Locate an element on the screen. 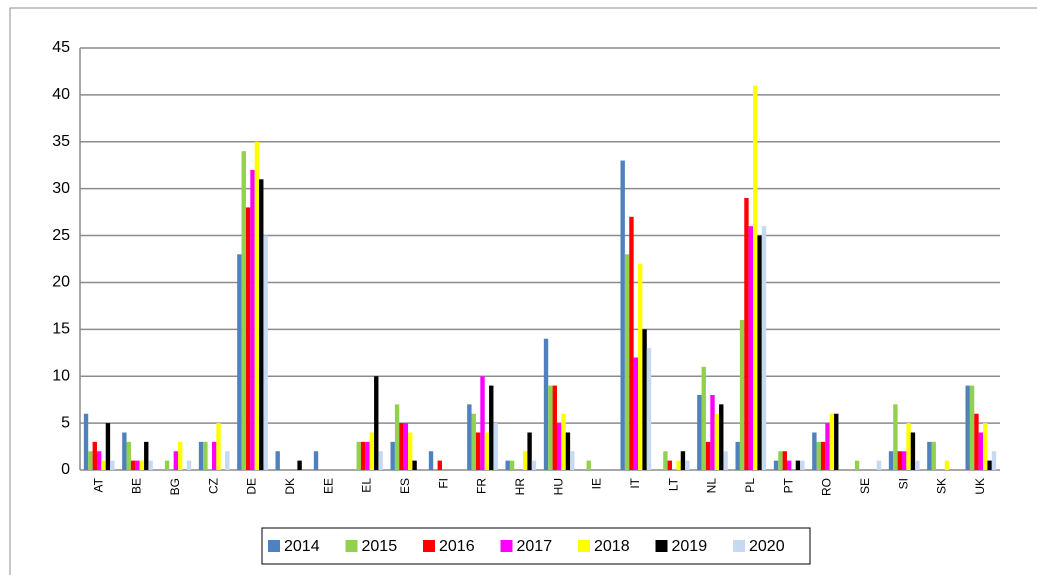  y-tick-label: 35 is located at coordinates (61, 141).